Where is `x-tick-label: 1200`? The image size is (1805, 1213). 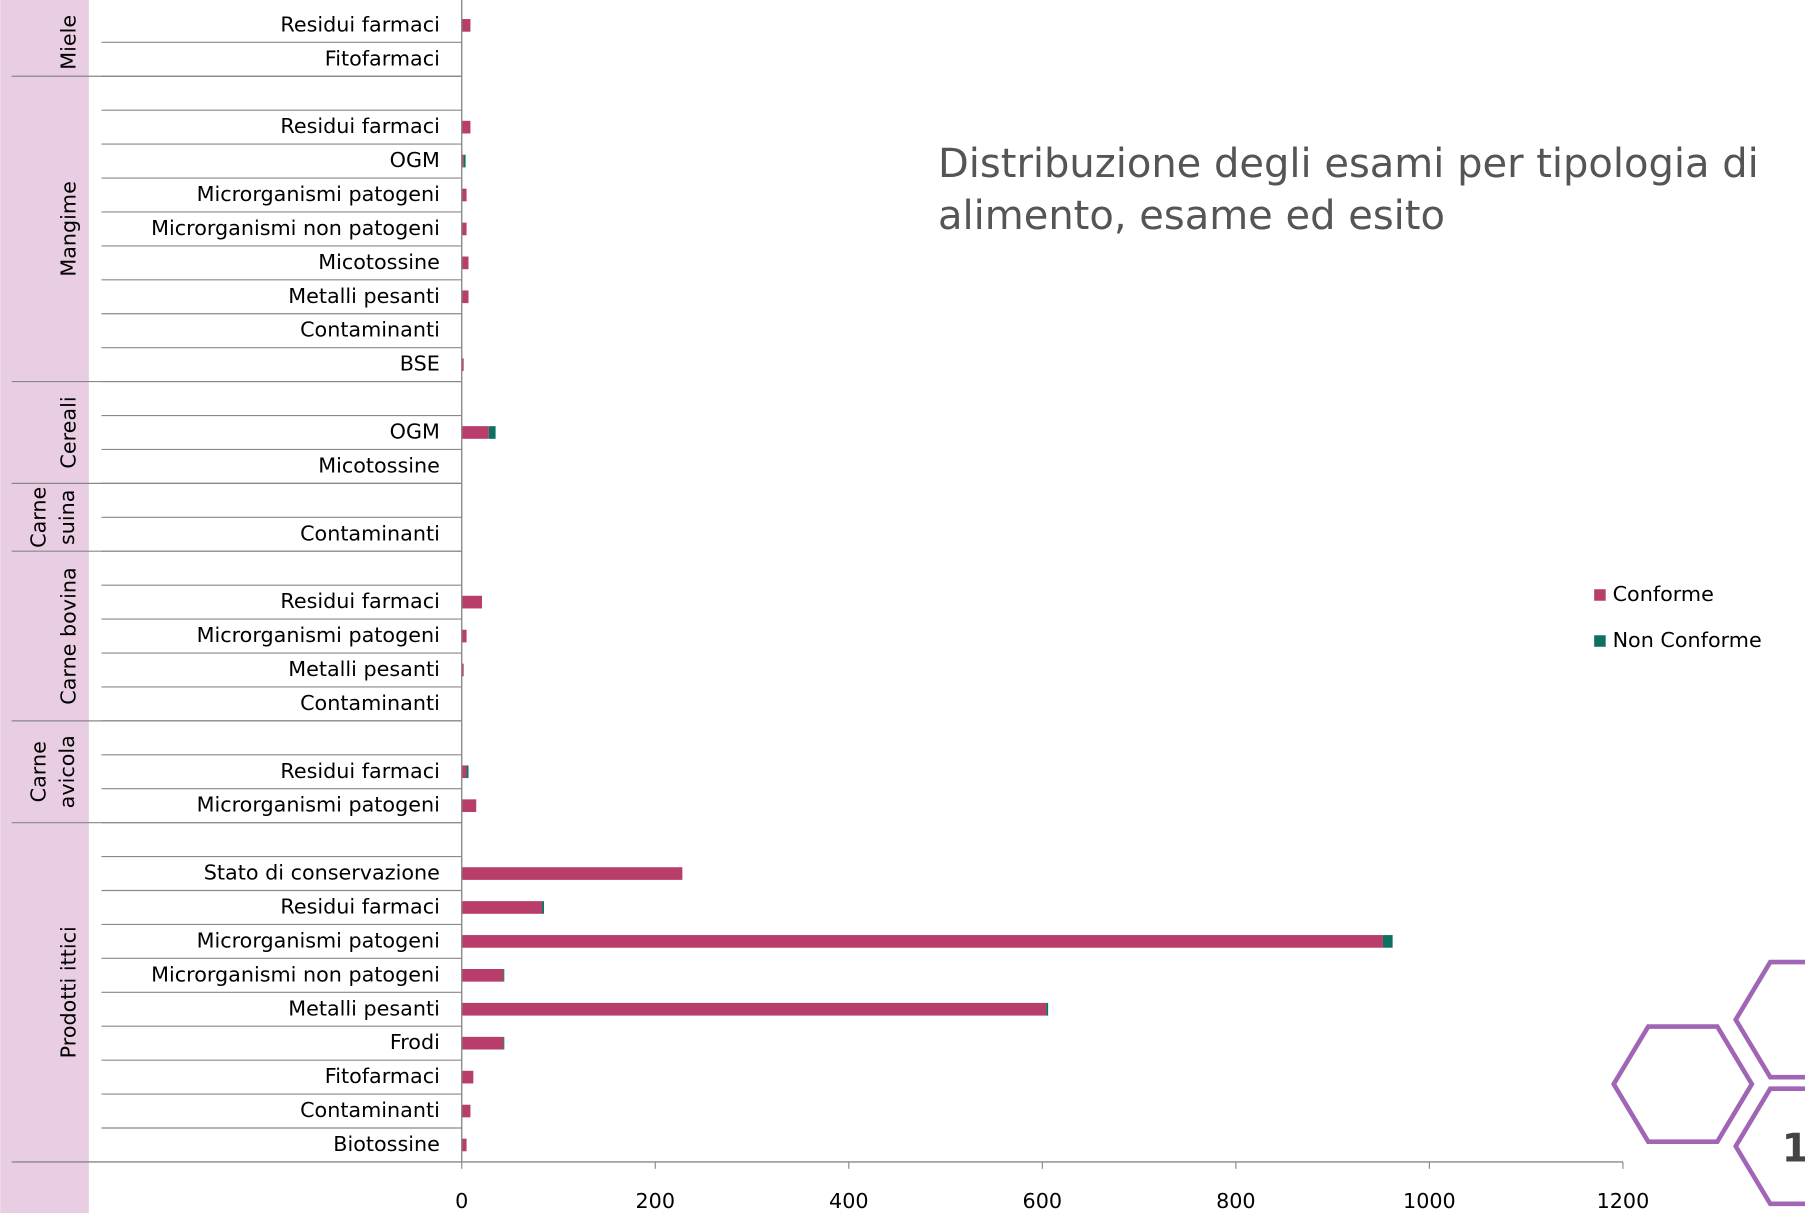 x-tick-label: 1200 is located at coordinates (1623, 1201).